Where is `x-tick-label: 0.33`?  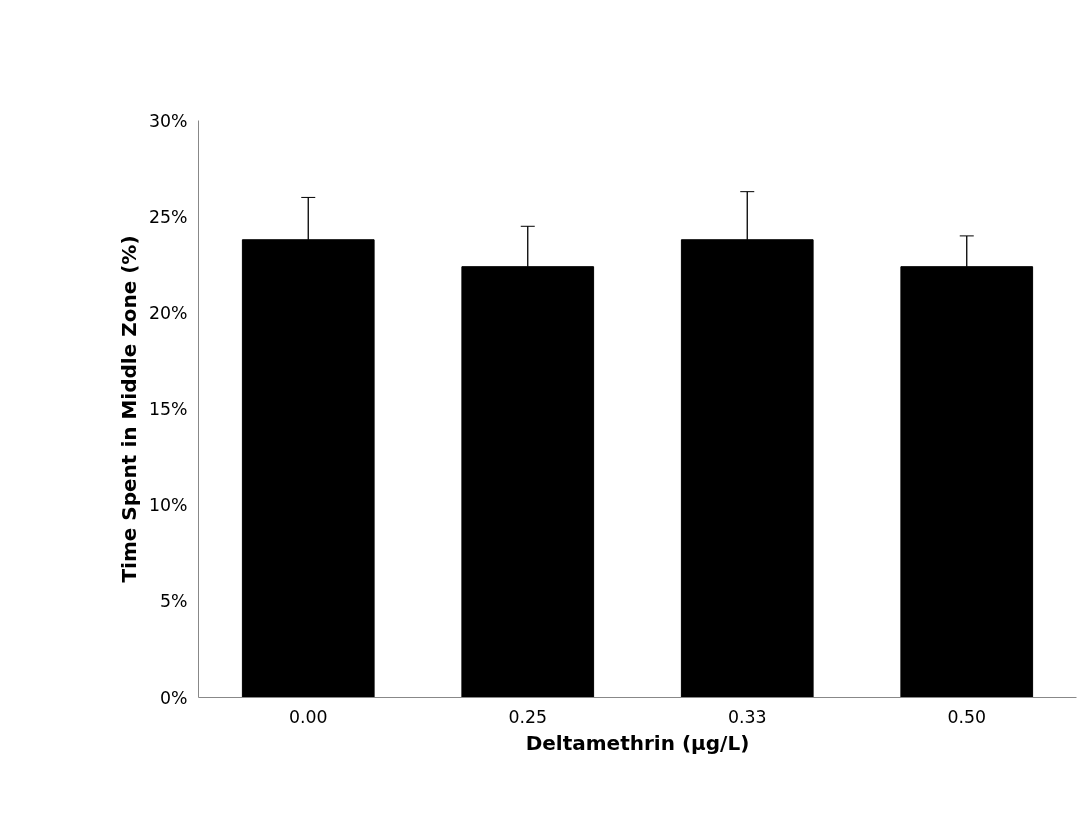 x-tick-label: 0.33 is located at coordinates (747, 716).